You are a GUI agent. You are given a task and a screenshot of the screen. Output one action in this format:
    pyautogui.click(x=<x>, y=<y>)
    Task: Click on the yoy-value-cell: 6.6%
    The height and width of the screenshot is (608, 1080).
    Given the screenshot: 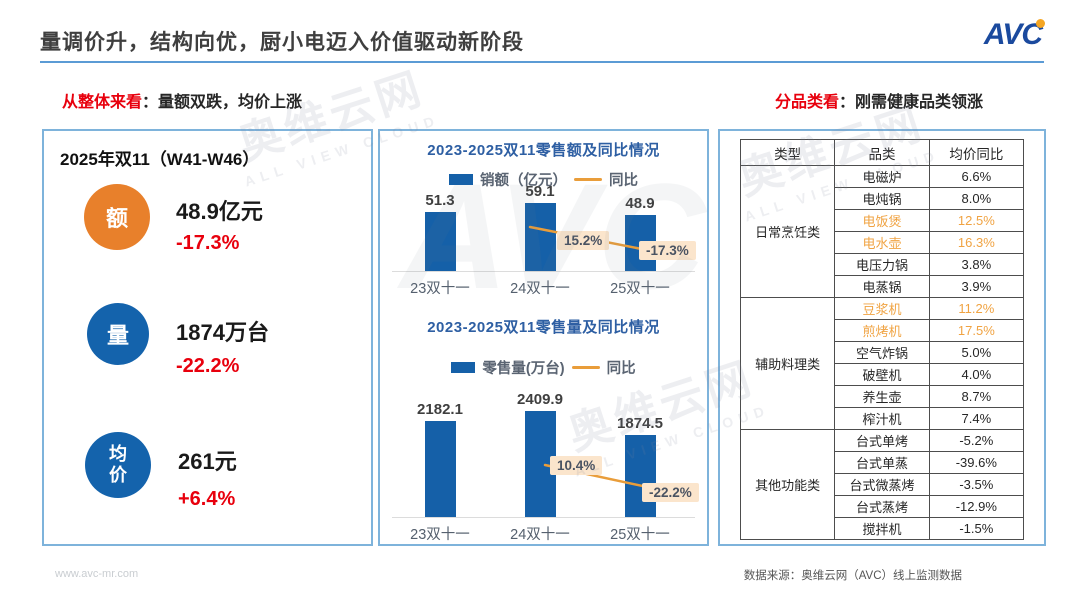 What is the action you would take?
    pyautogui.click(x=976, y=176)
    